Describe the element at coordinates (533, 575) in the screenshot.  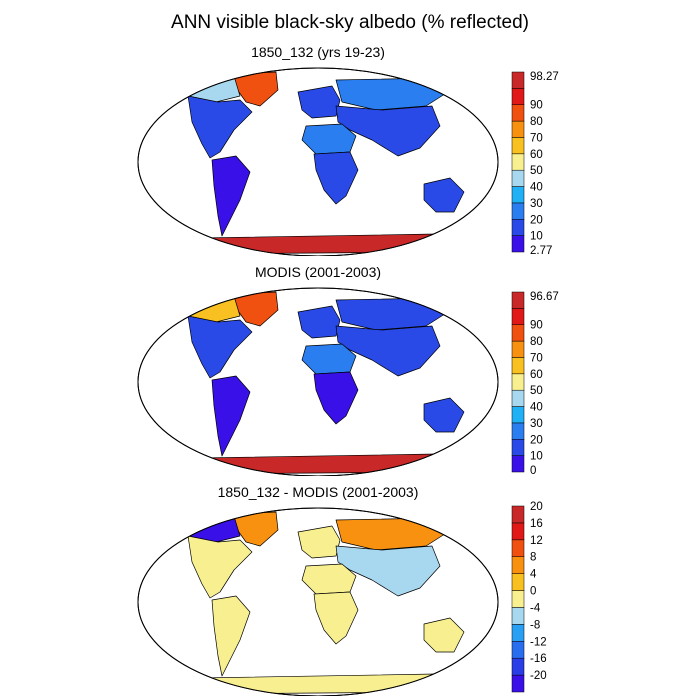
I see `colorbar-tick-label: 4` at that location.